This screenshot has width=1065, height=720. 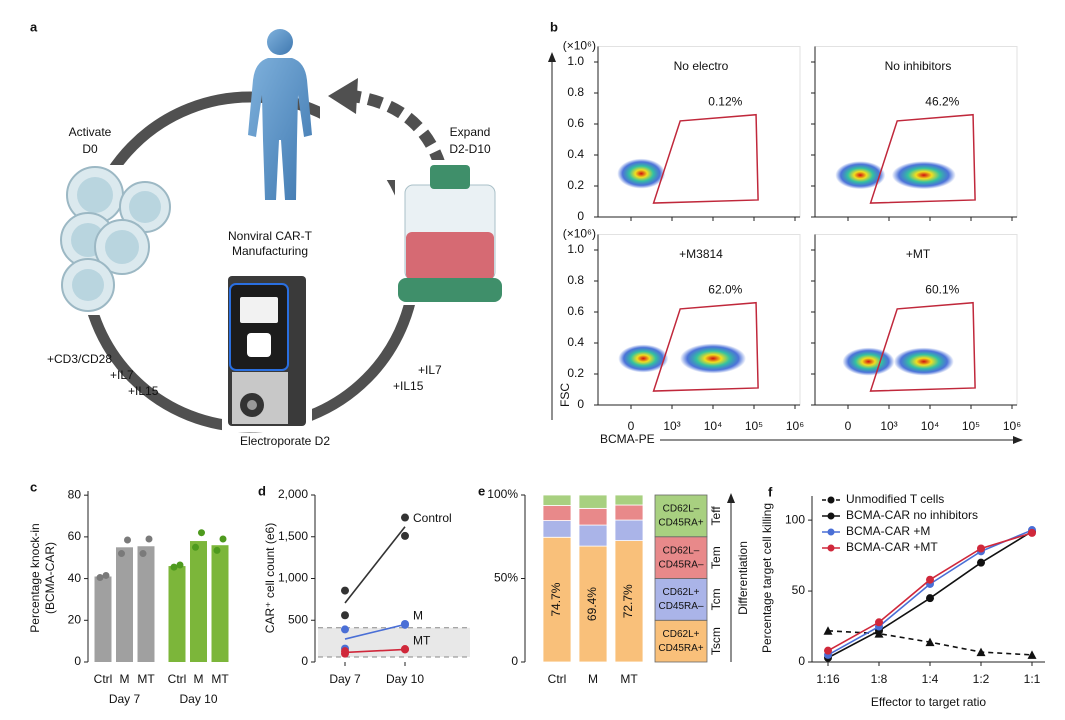 What do you see at coordinates (90, 132) in the screenshot?
I see `step-label: Activate` at bounding box center [90, 132].